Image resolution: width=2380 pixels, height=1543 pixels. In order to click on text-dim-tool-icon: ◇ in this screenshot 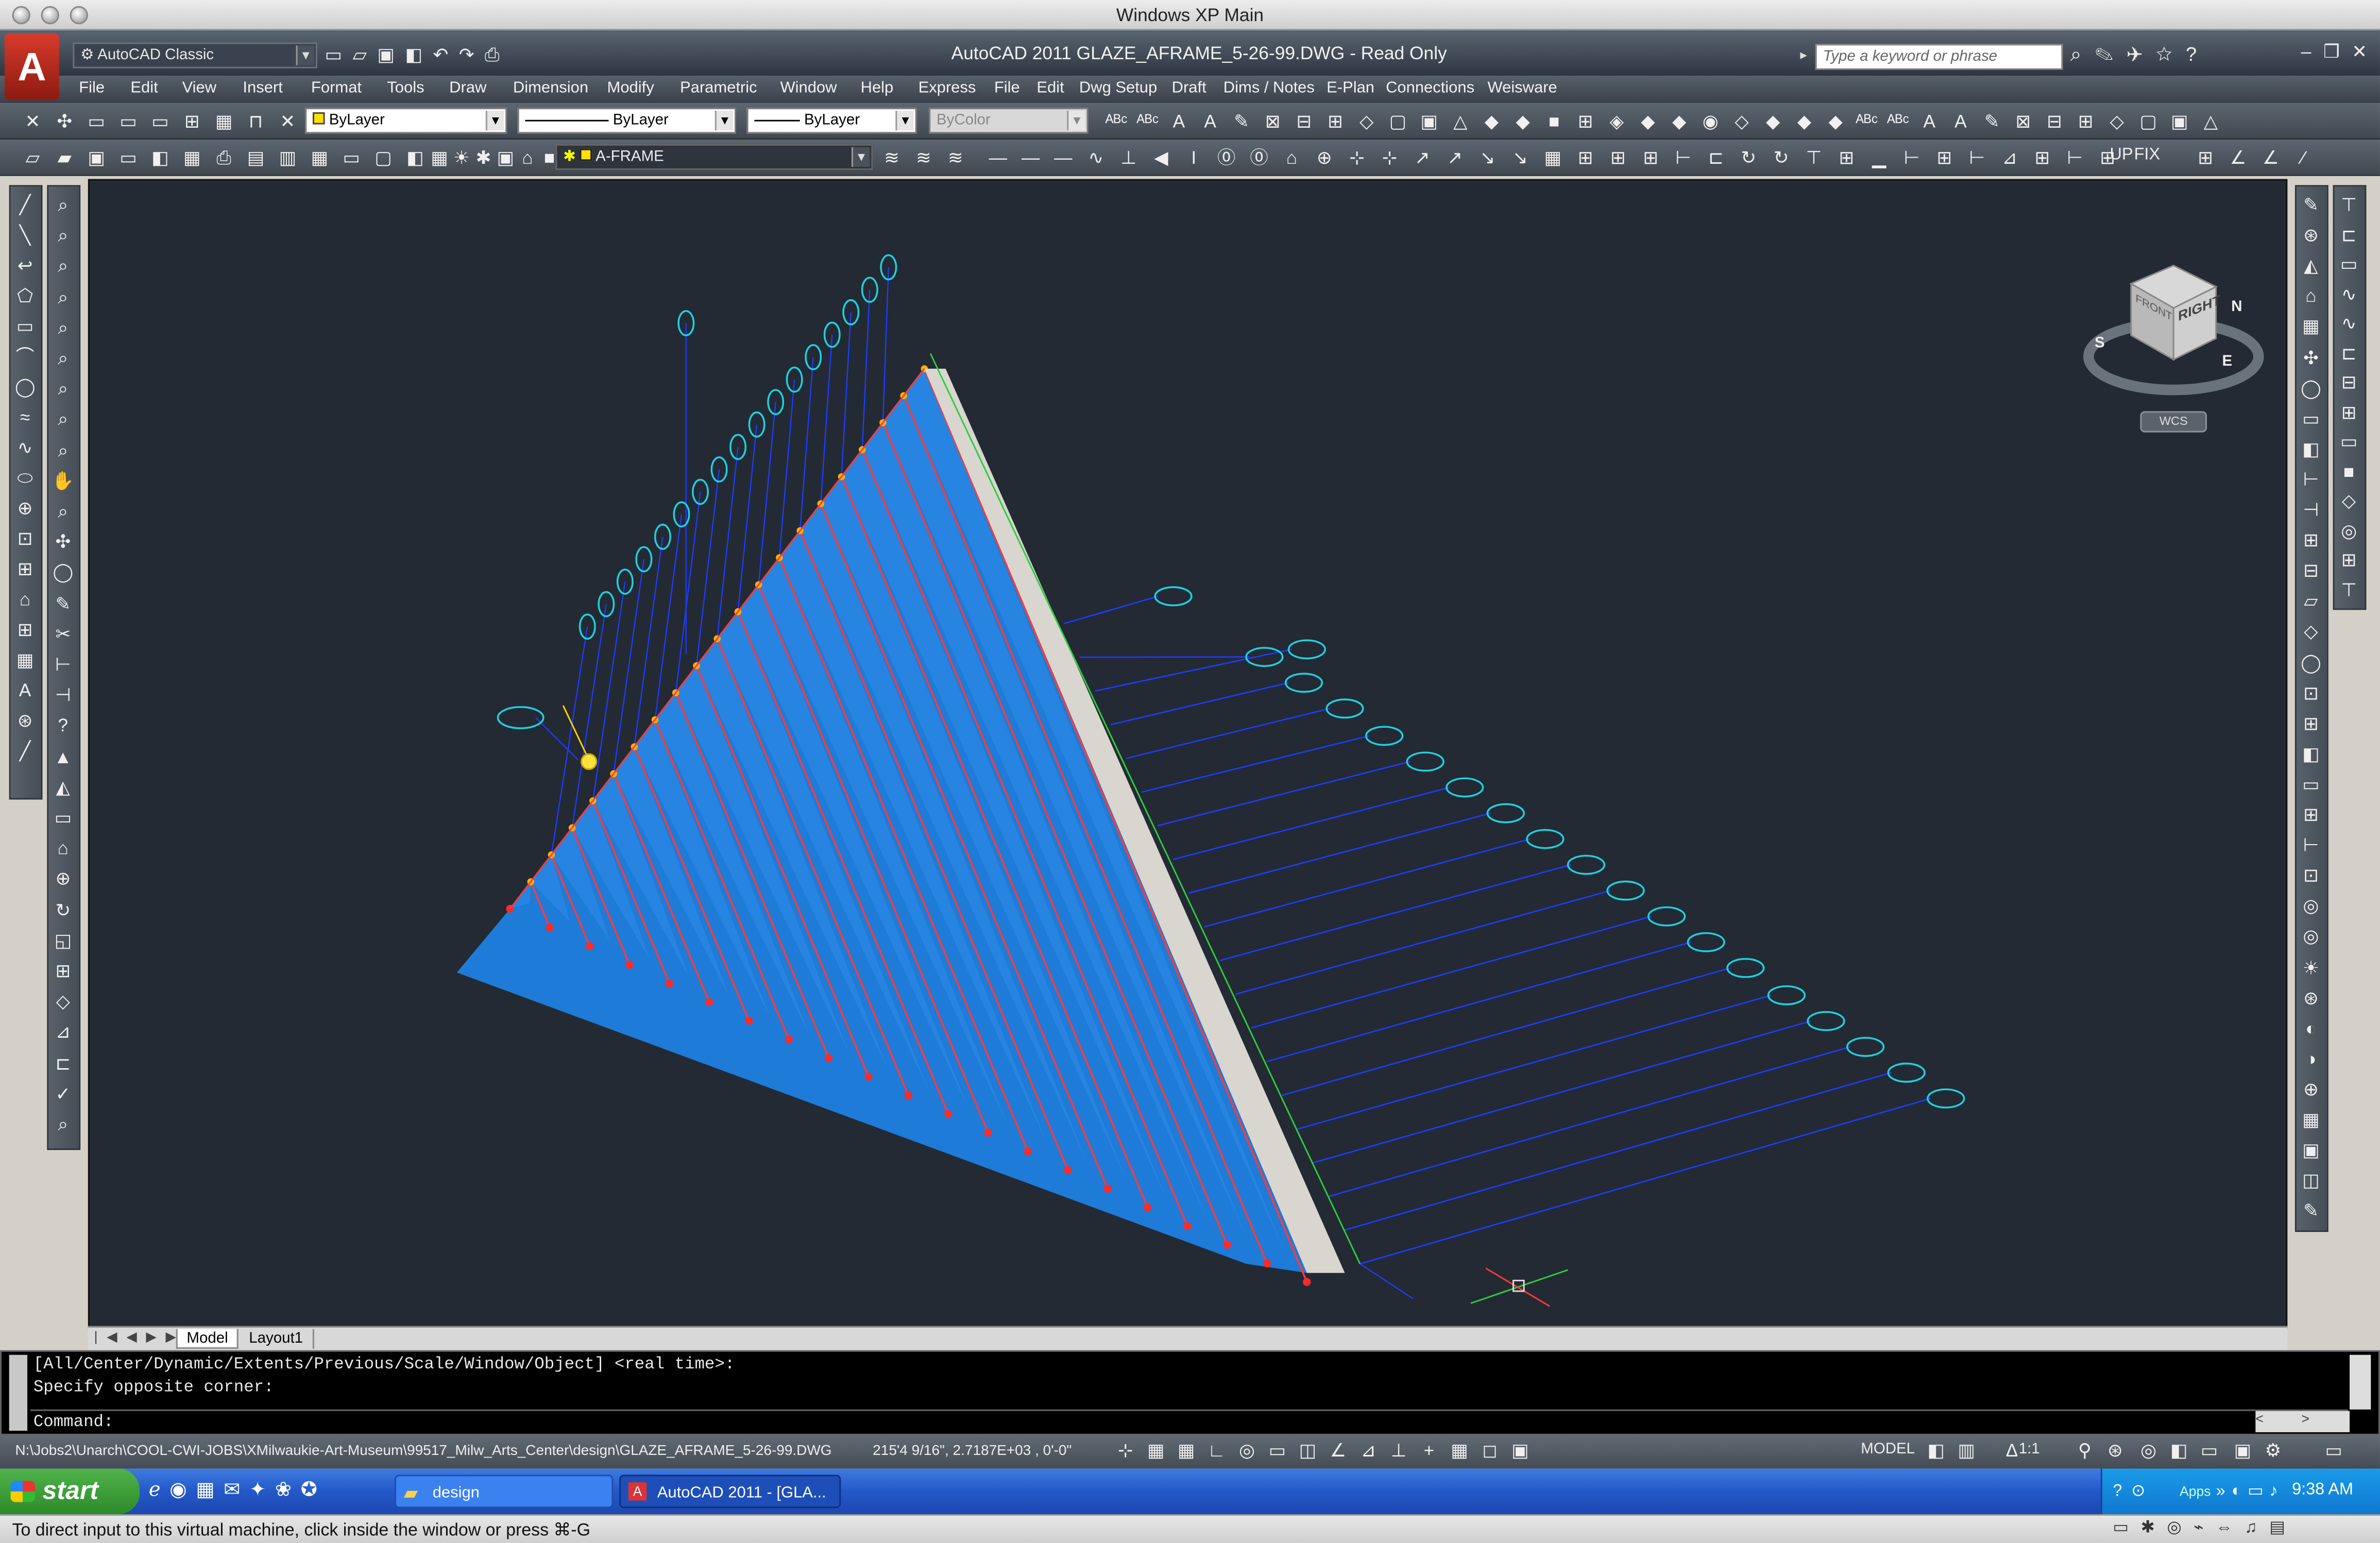, I will do `click(1742, 121)`.